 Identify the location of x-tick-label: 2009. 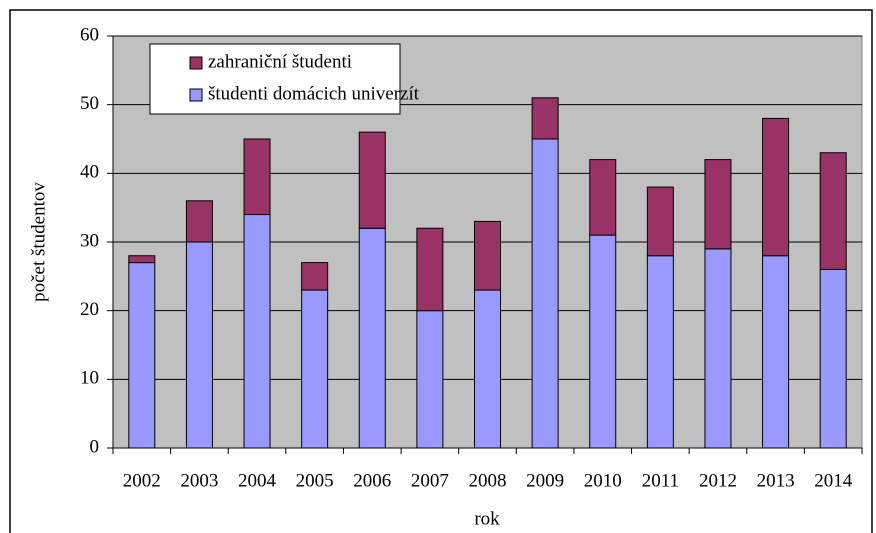
(545, 480).